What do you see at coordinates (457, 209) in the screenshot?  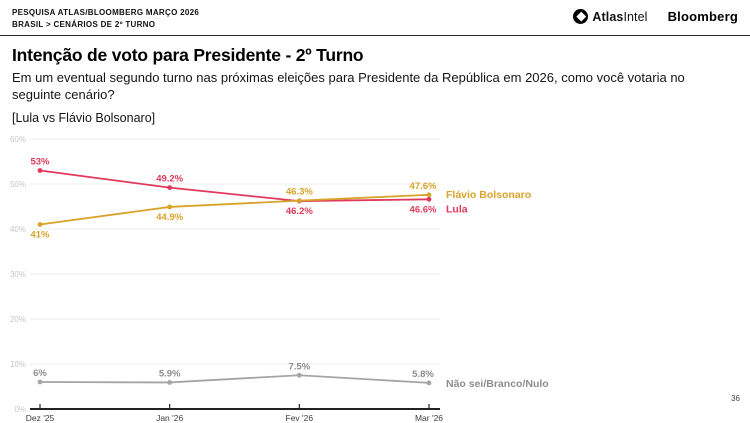 I see `series-name-label: Lula` at bounding box center [457, 209].